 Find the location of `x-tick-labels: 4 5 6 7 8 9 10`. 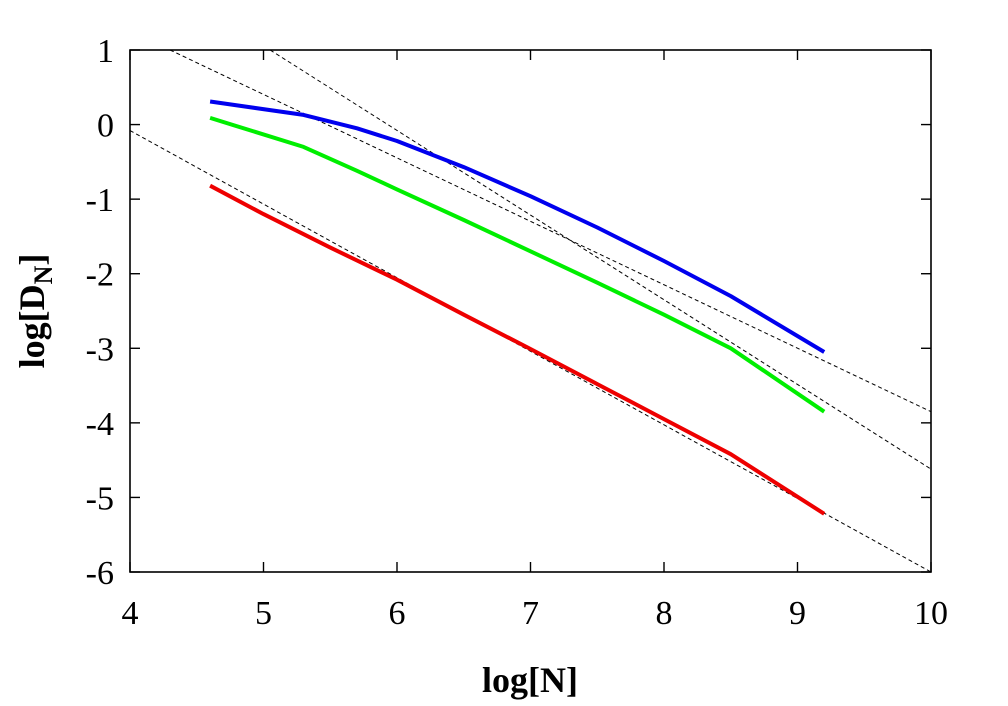

x-tick-labels: 4 5 6 7 8 9 10 is located at coordinates (535, 613).